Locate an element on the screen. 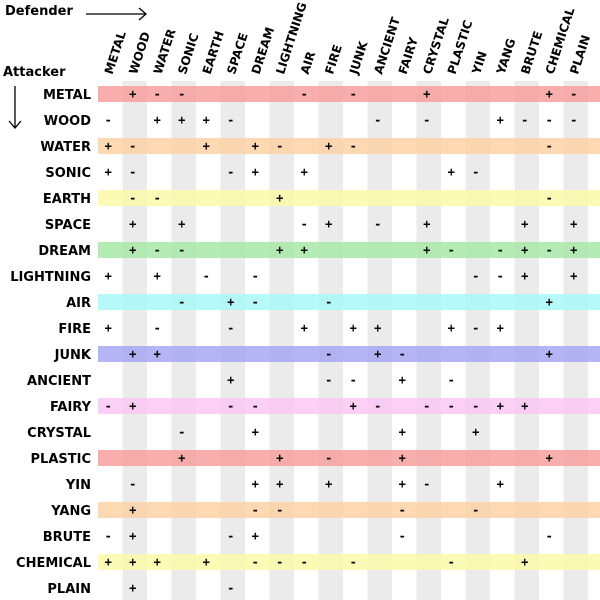  column-stripe-crystal is located at coordinates (428, 340).